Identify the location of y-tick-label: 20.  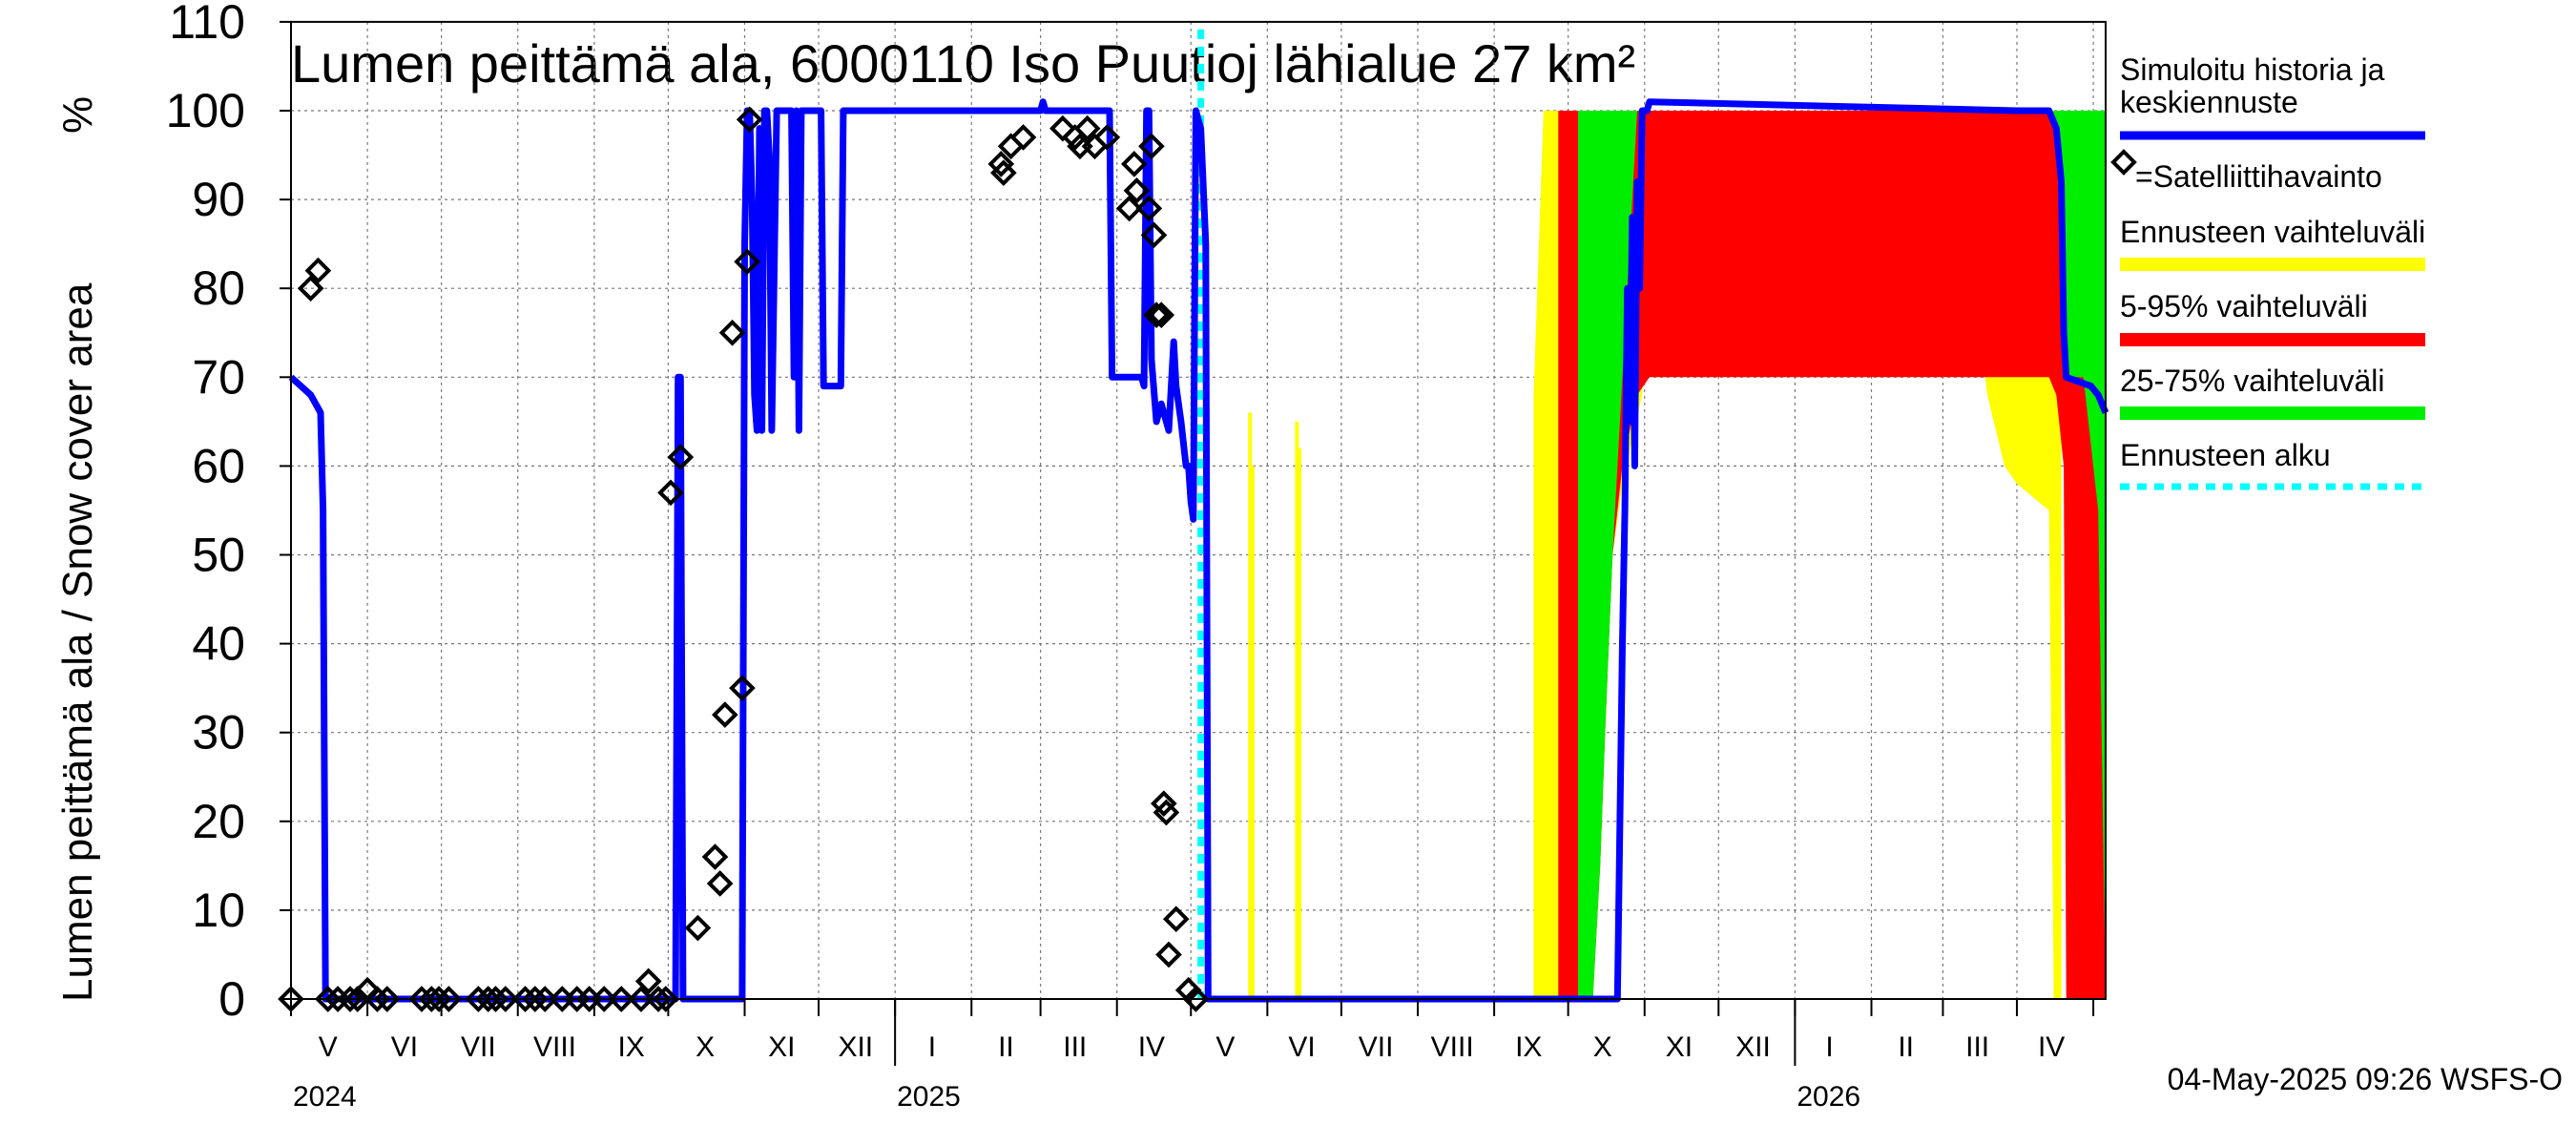
(218, 821).